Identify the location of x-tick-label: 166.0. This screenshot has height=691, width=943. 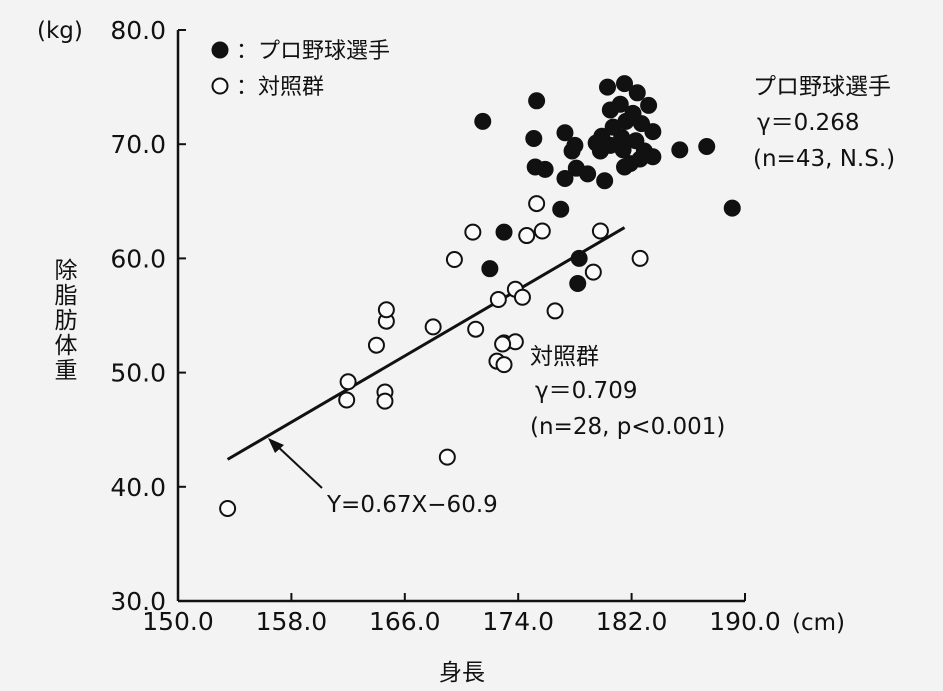
(405, 621).